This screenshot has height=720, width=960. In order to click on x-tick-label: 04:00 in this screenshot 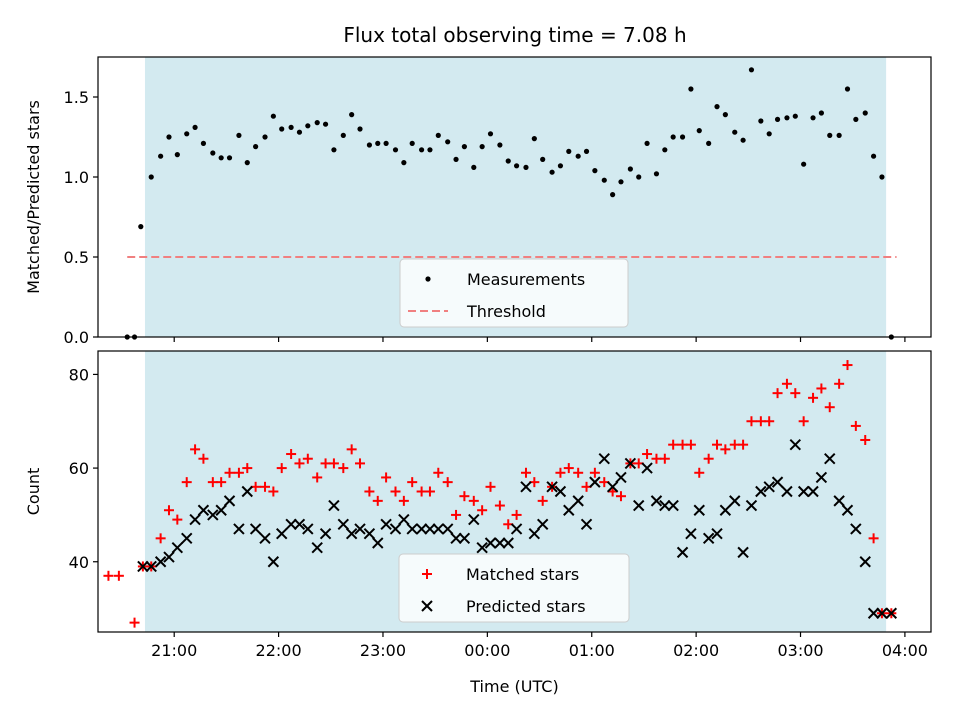, I will do `click(905, 650)`.